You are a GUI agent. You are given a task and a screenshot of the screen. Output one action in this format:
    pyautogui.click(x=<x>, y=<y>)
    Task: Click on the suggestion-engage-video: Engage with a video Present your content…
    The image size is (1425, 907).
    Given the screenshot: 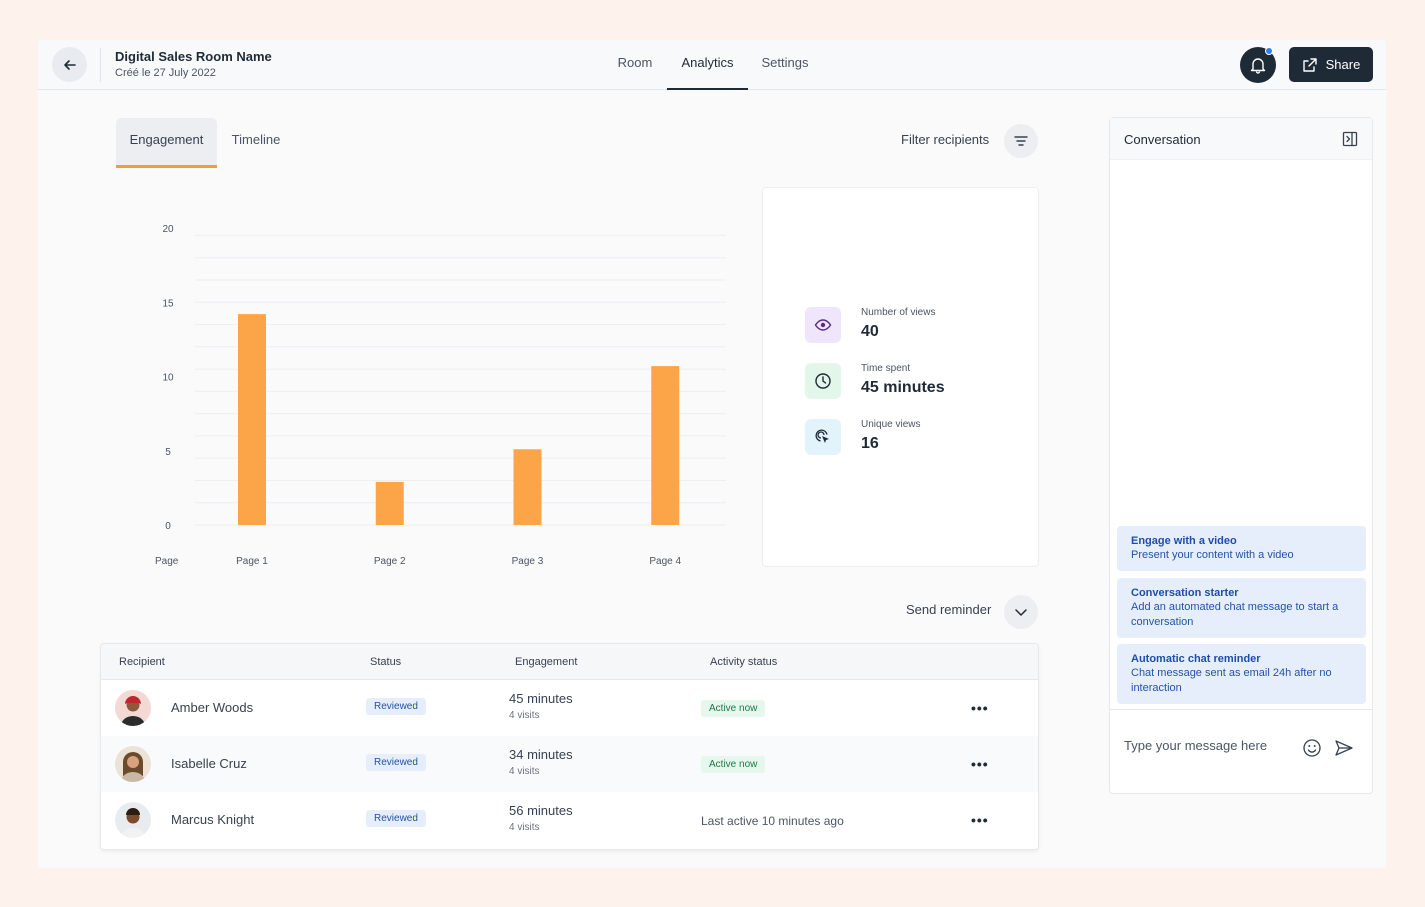 What is the action you would take?
    pyautogui.click(x=1241, y=548)
    